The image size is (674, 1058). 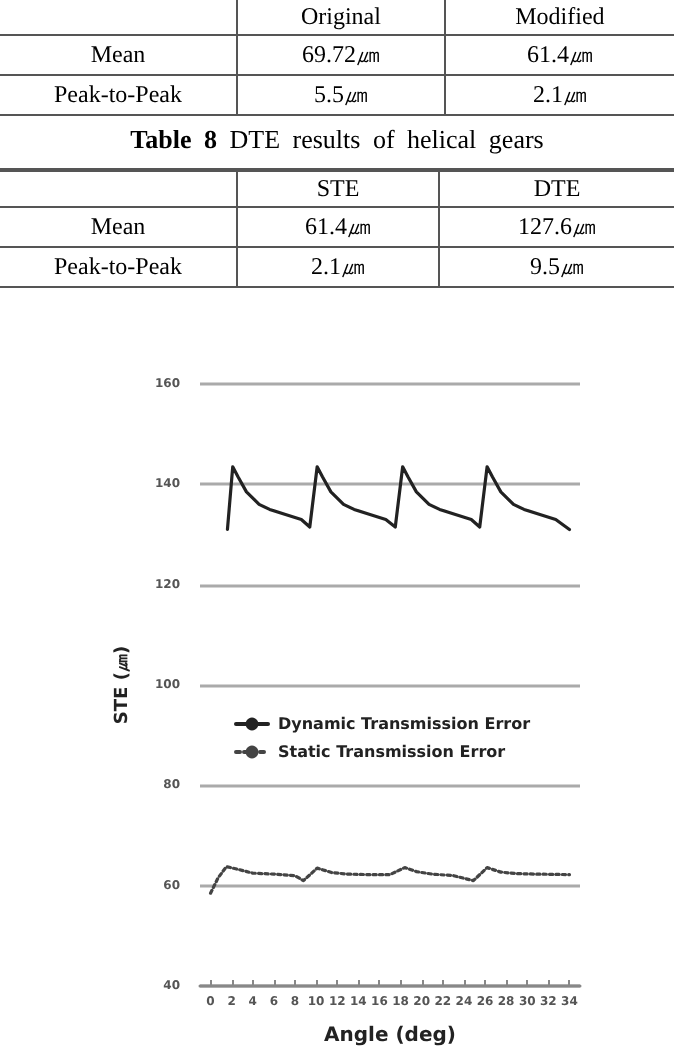 I want to click on text: 69.72㎛, so click(x=340, y=54).